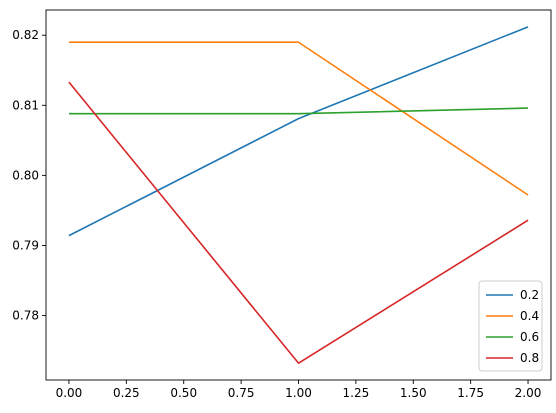 This screenshot has width=556, height=413. Describe the element at coordinates (69, 393) in the screenshot. I see `x-tick-label: 0.00` at that location.